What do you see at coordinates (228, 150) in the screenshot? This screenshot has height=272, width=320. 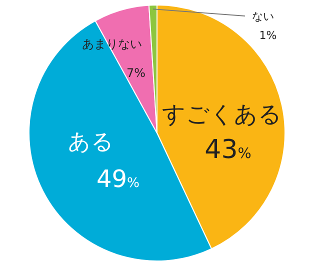 I see `data-label: 43%` at bounding box center [228, 150].